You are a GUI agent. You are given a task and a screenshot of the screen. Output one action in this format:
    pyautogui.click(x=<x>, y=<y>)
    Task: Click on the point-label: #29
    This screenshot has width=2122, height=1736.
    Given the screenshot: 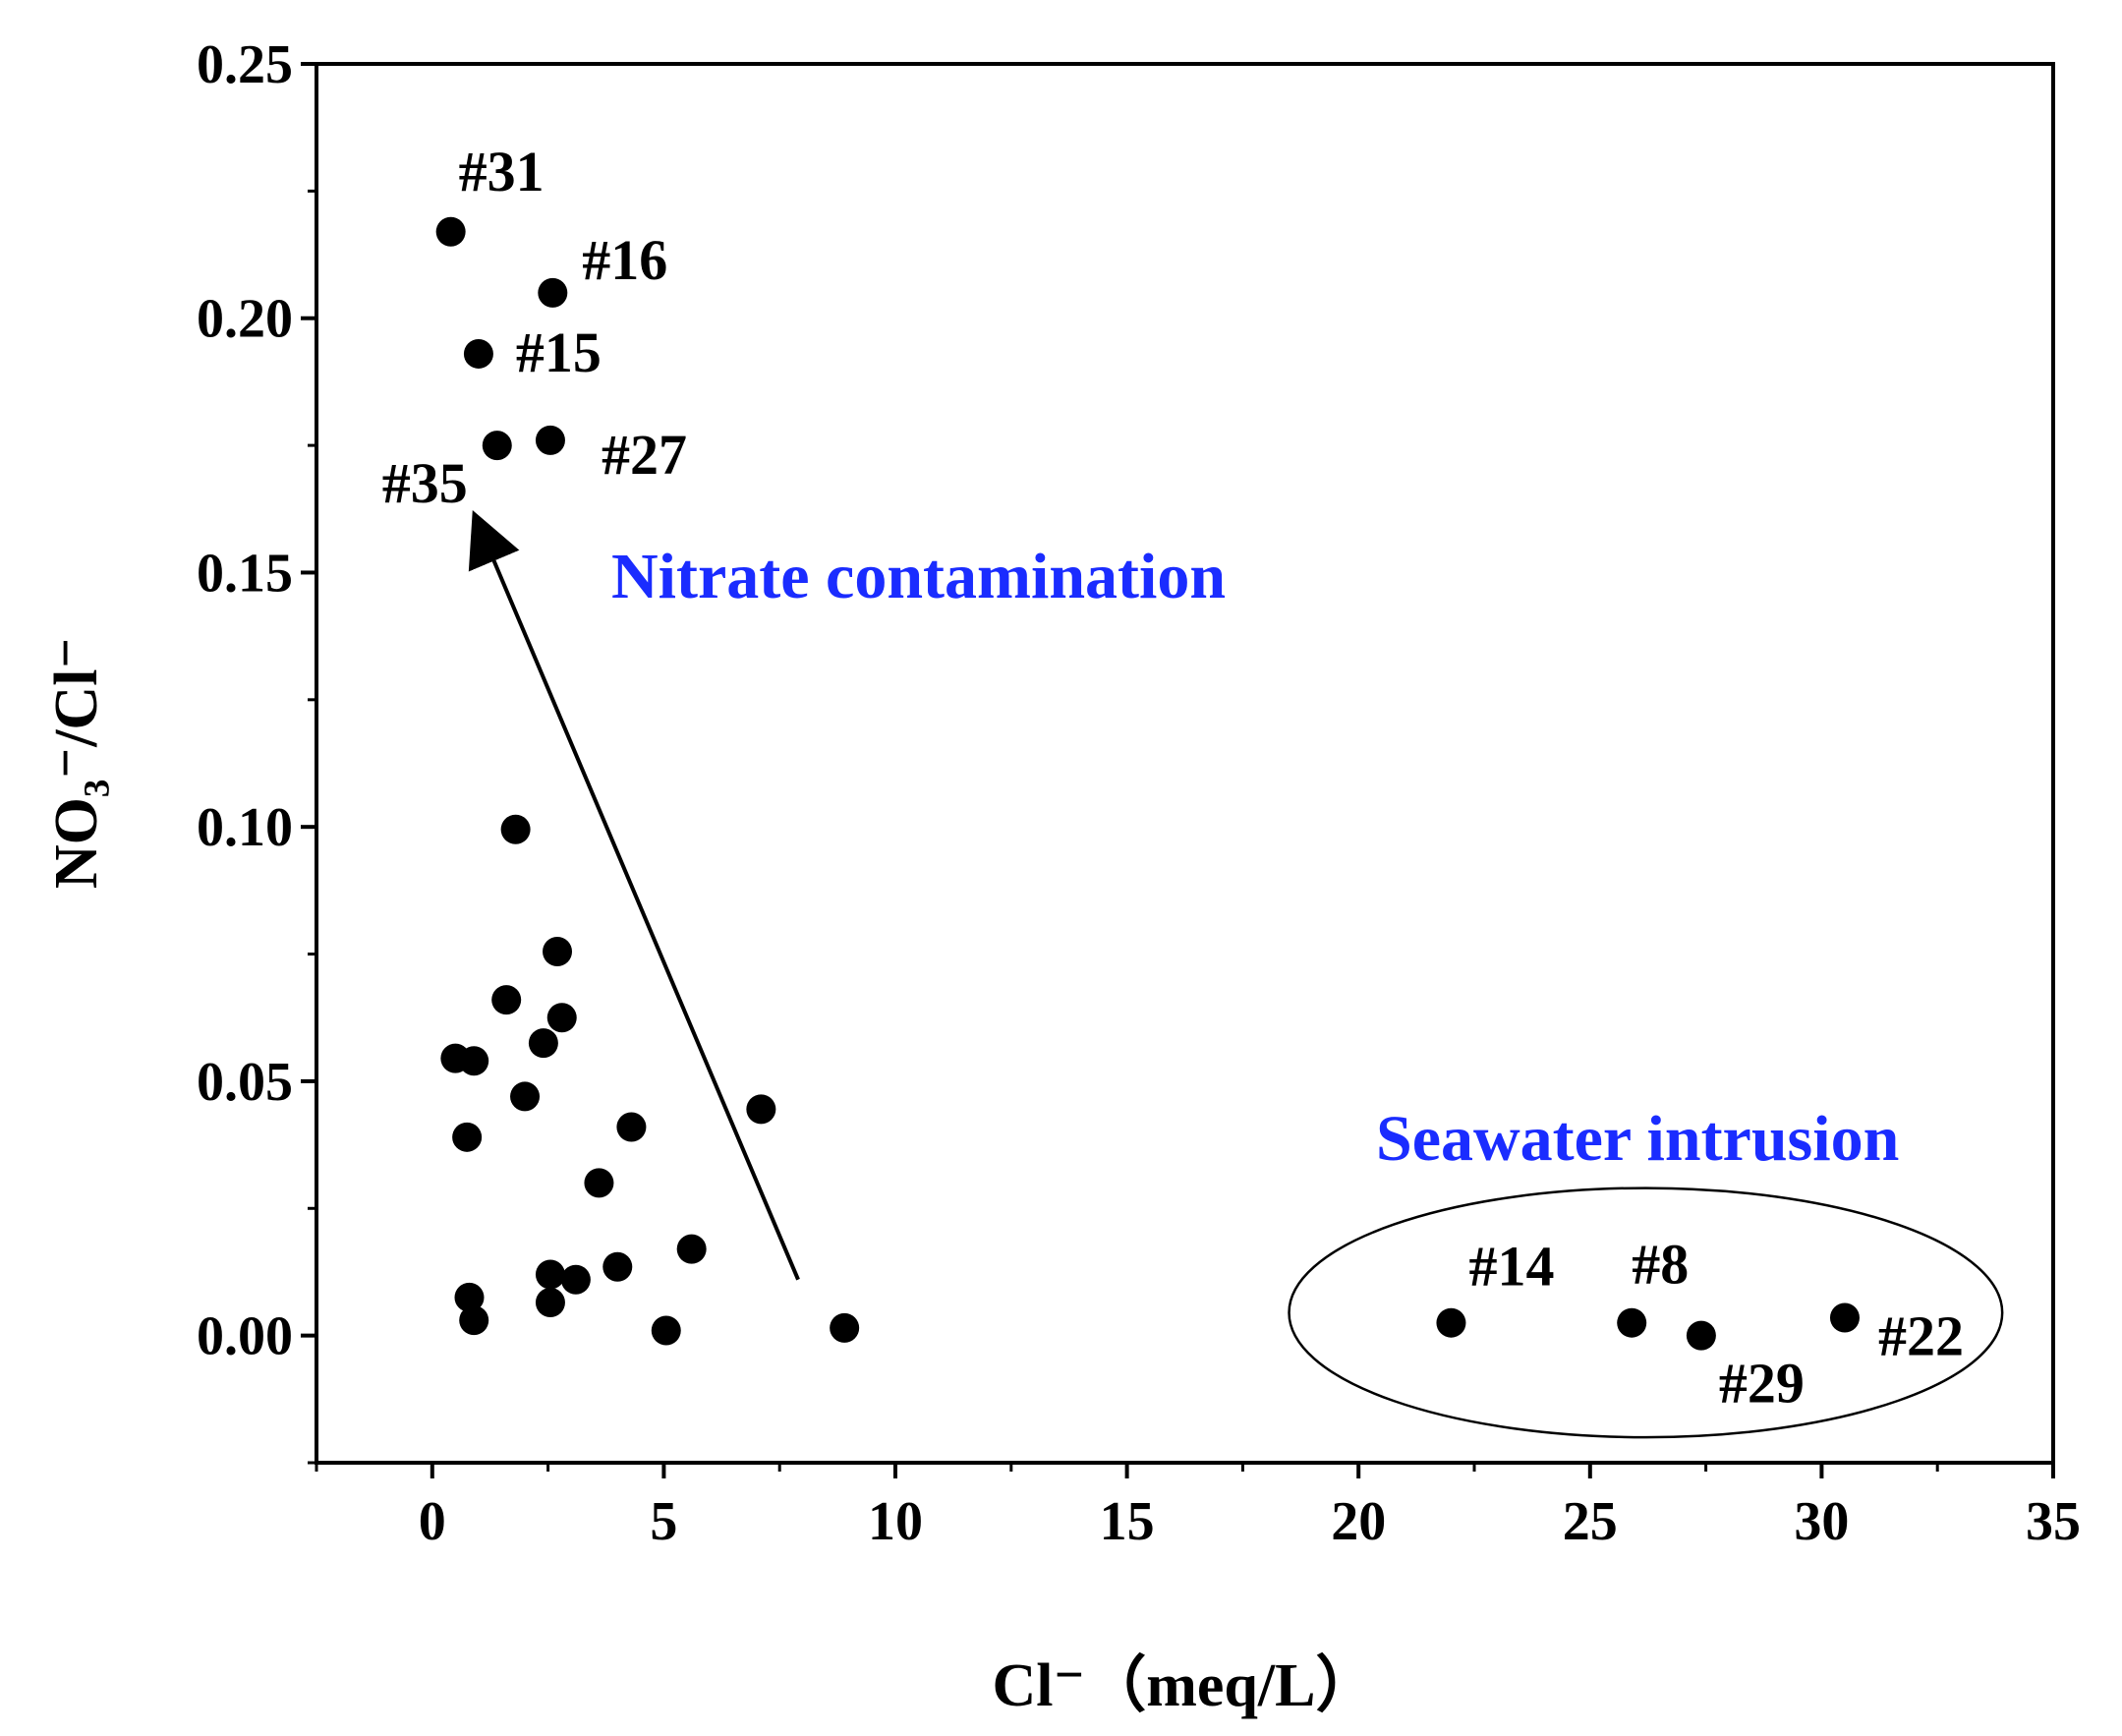 What is the action you would take?
    pyautogui.click(x=1762, y=1384)
    